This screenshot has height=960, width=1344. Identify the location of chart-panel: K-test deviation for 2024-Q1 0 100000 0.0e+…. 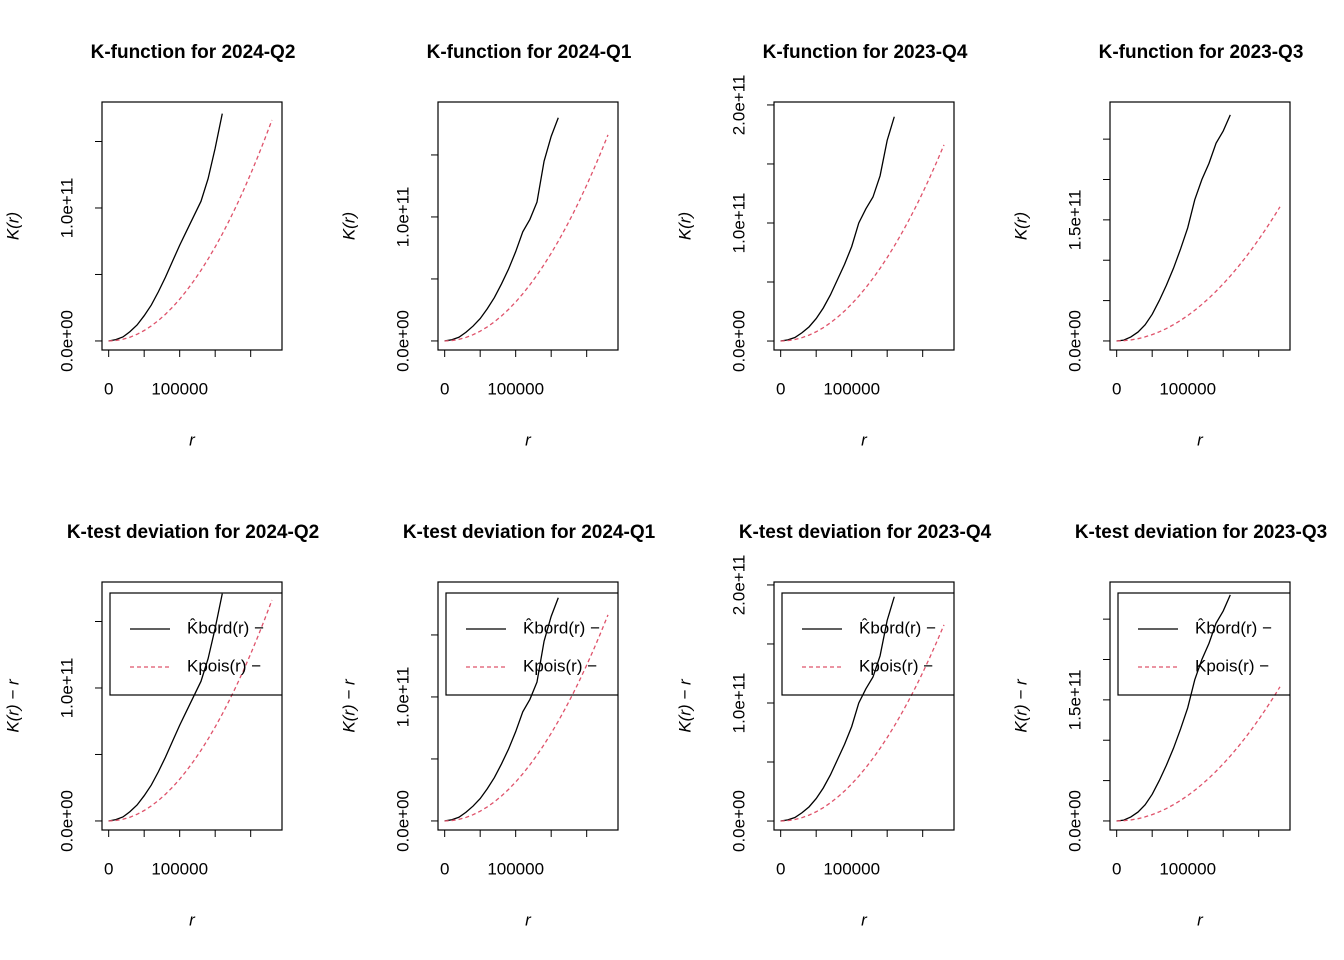
(497, 725).